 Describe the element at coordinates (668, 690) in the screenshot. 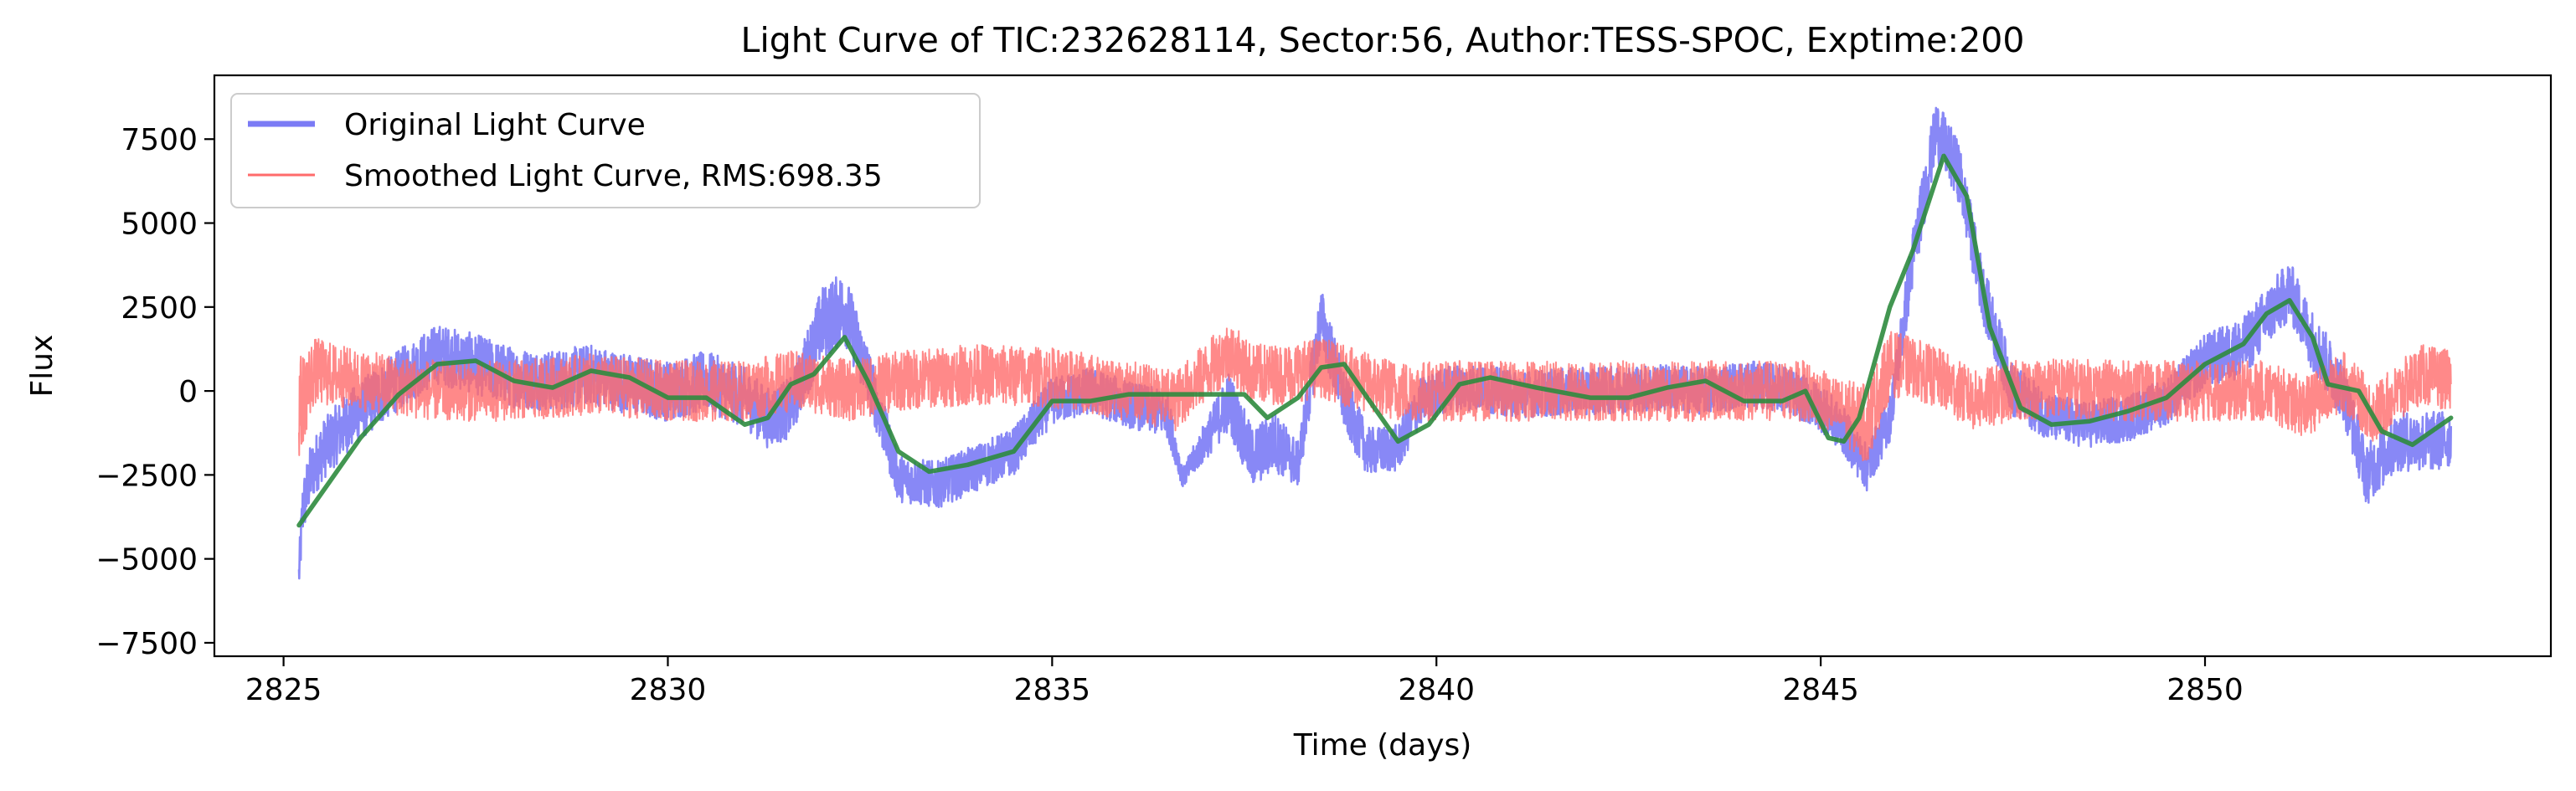

I see `x-tick-label-1: 2830` at that location.